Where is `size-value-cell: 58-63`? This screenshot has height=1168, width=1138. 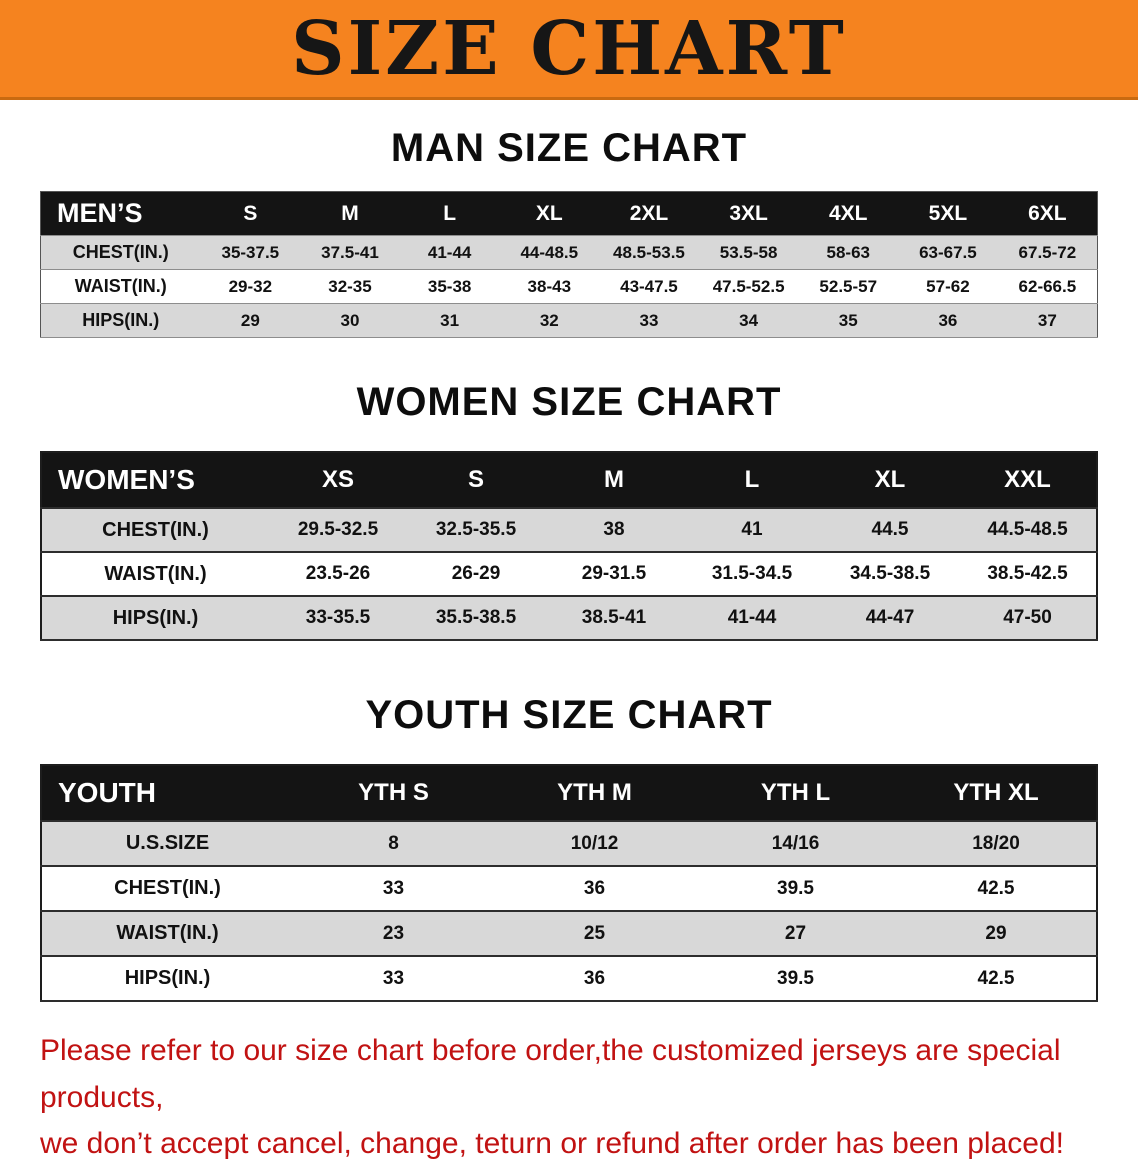 size-value-cell: 58-63 is located at coordinates (848, 252).